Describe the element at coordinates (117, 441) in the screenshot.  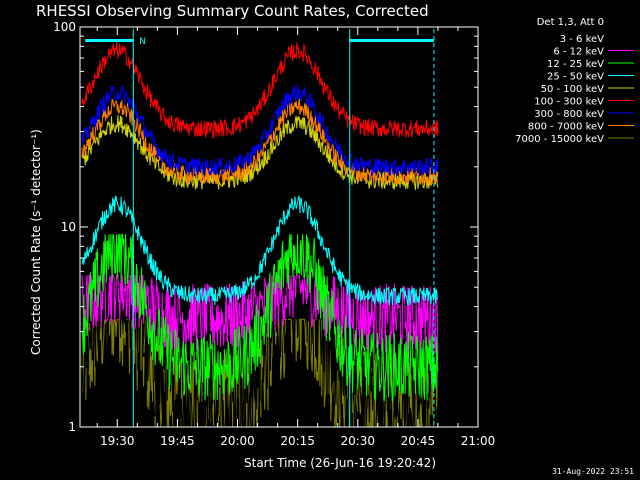
I see `x-tick-label: 19:30` at that location.